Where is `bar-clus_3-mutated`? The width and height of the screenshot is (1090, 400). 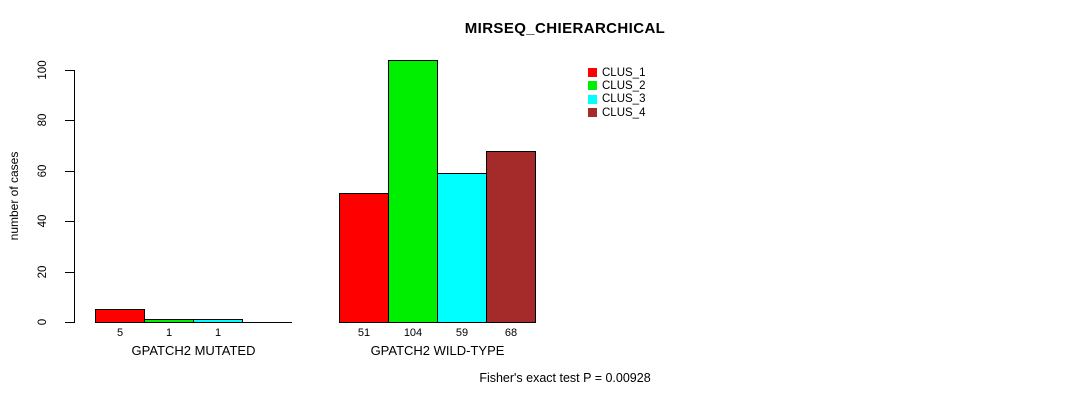
bar-clus_3-mutated is located at coordinates (218, 321).